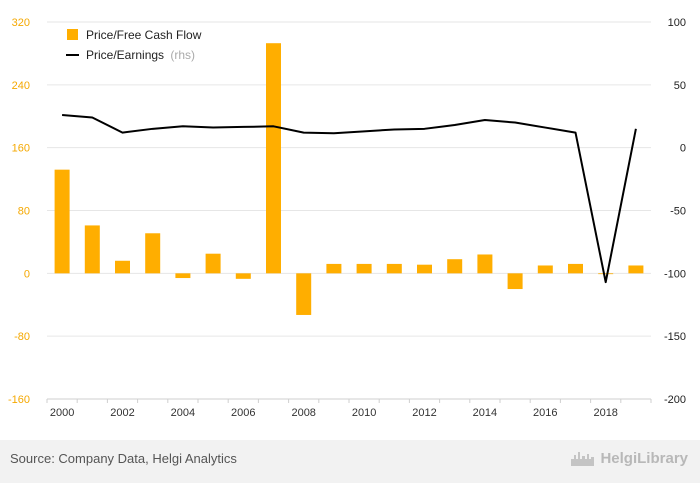 This screenshot has width=700, height=483. I want to click on legend-line-label: Price/Earnings (rhs), so click(140, 55).